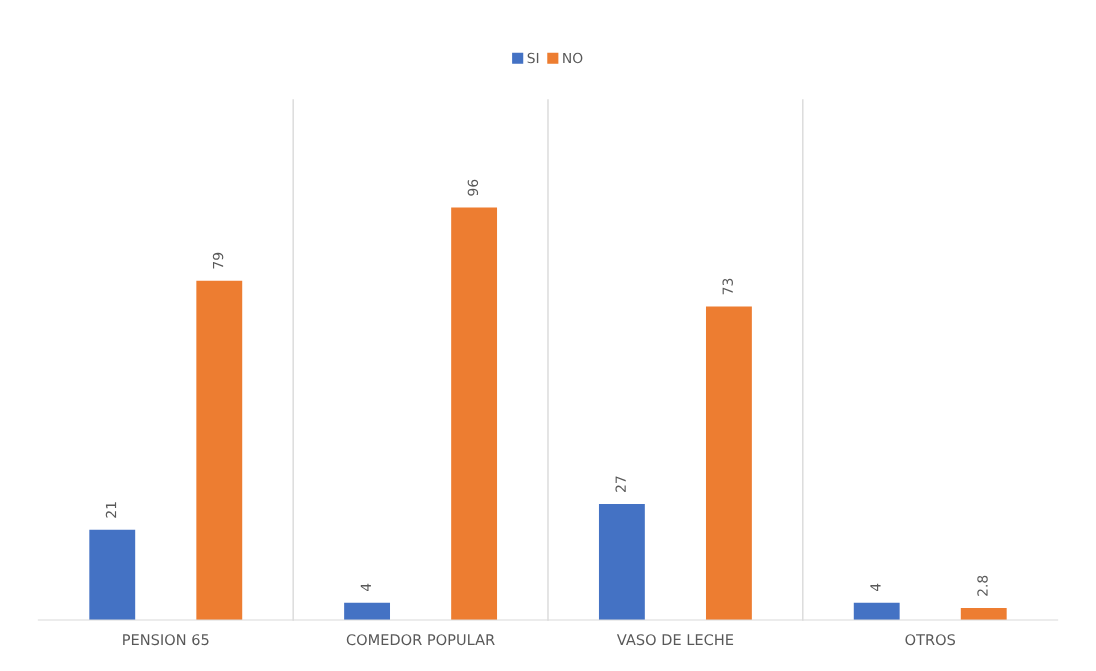 Image resolution: width=1096 pixels, height=671 pixels. I want to click on legend-label: SI, so click(533, 58).